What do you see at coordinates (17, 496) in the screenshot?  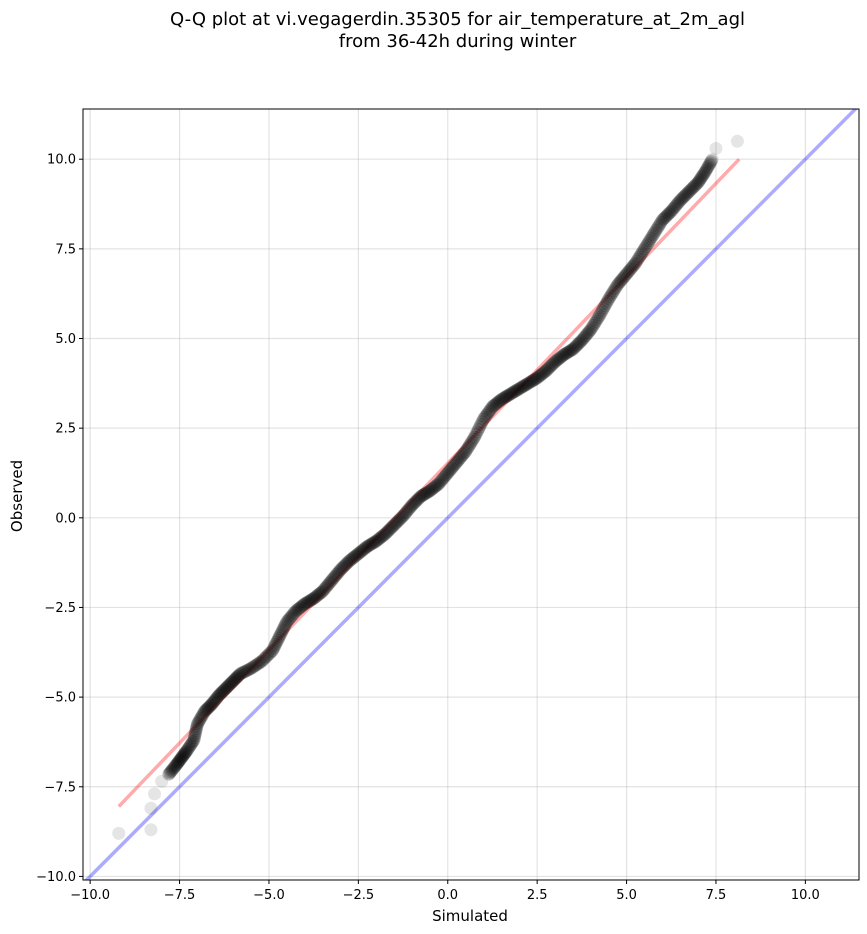 I see `y-axis-label: Observed` at bounding box center [17, 496].